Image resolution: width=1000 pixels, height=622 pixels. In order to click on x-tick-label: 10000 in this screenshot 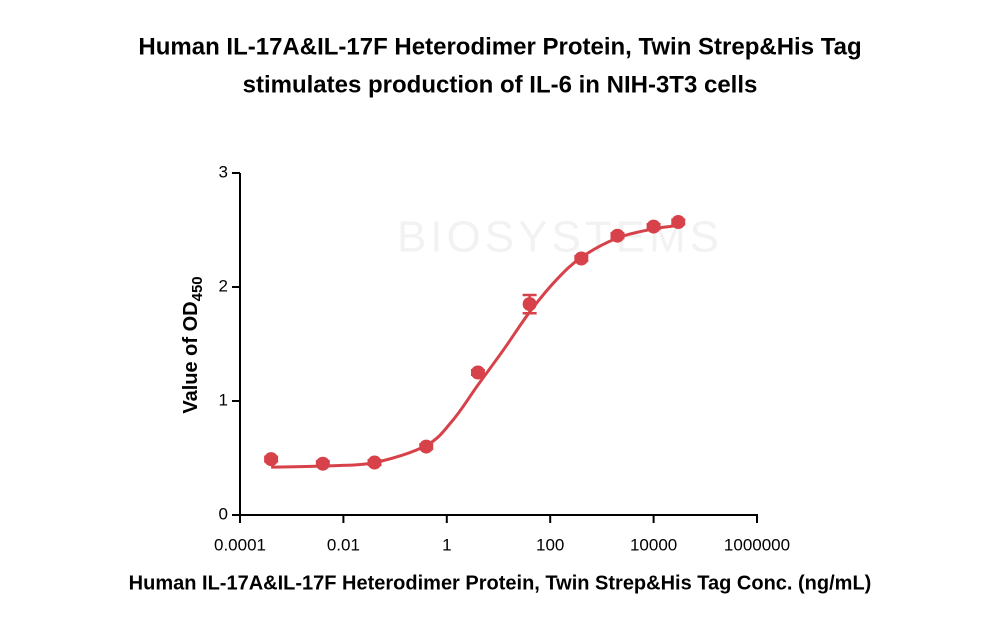, I will do `click(653, 544)`.